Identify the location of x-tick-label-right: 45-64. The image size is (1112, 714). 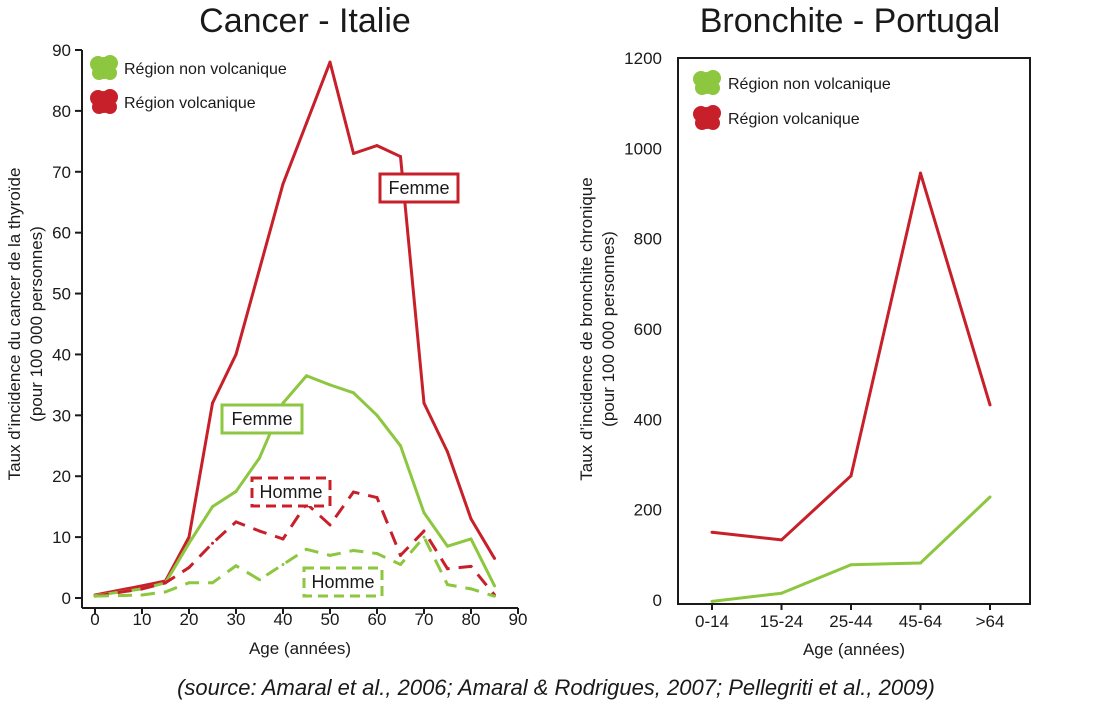
(920, 621).